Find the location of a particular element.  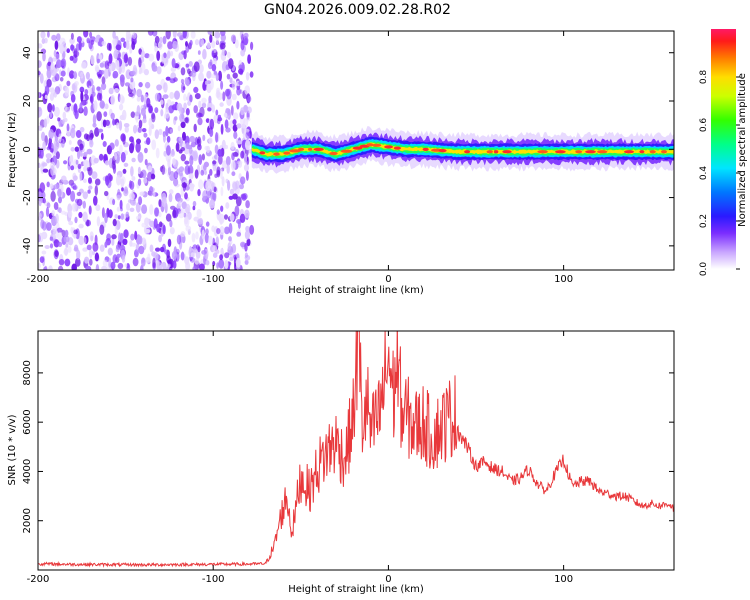

colorbar-tick-label: 0.0 is located at coordinates (704, 269).